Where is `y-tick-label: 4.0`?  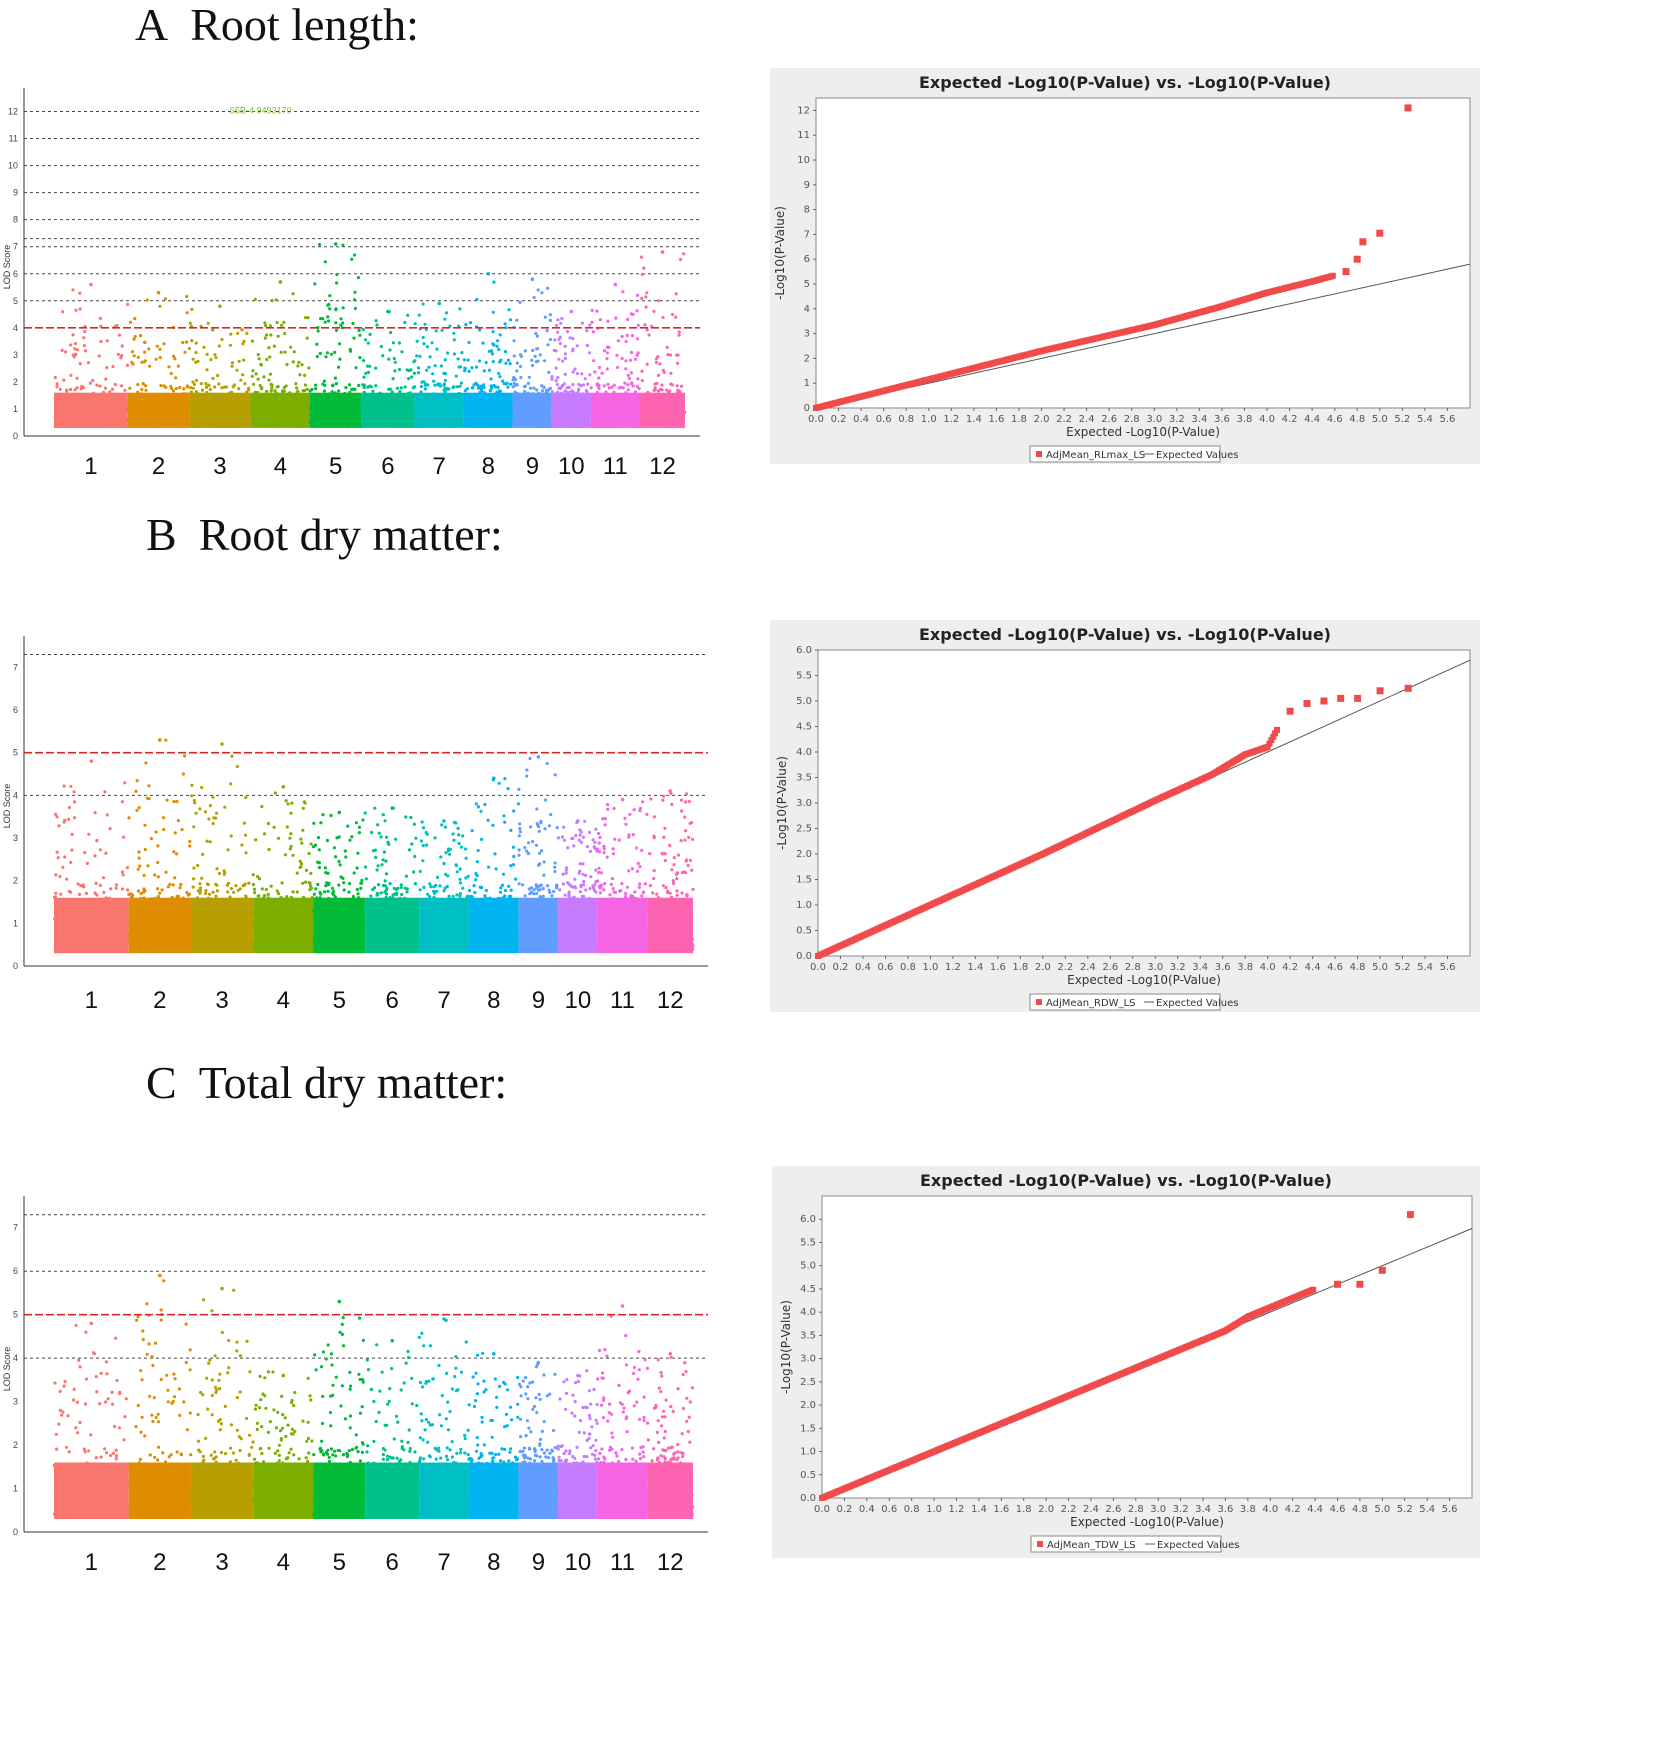 y-tick-label: 4.0 is located at coordinates (804, 752).